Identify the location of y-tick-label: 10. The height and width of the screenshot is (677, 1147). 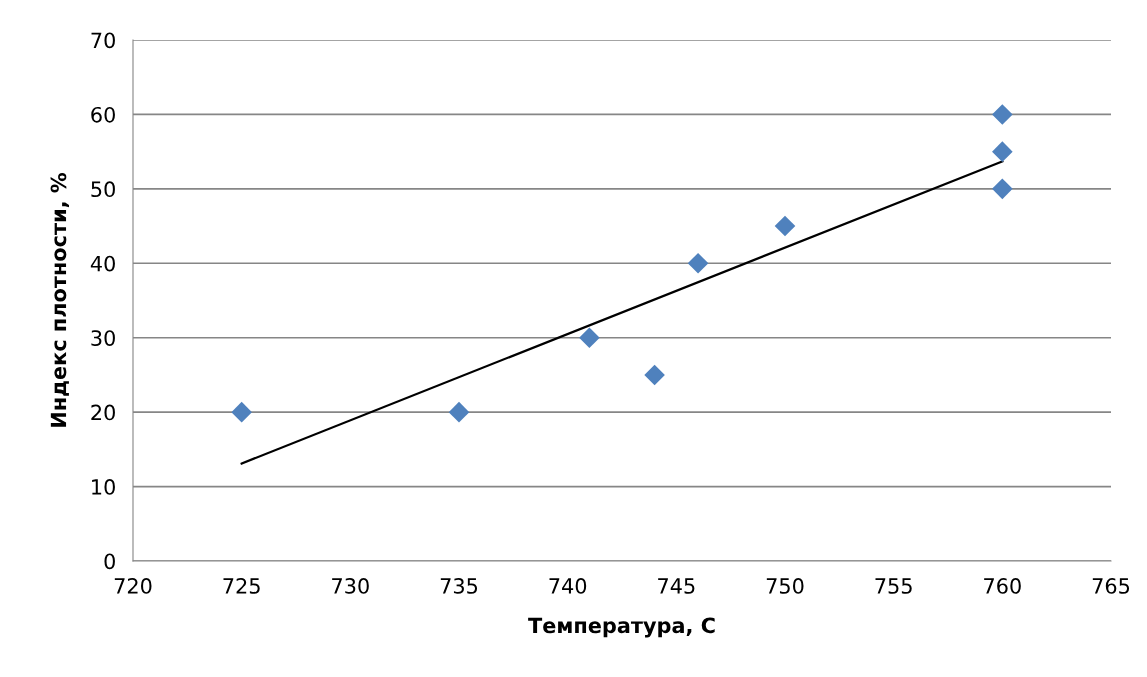
(103, 487).